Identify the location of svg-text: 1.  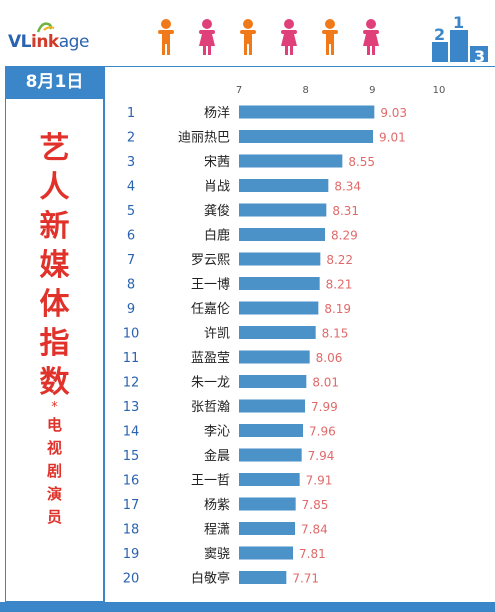
(458, 22).